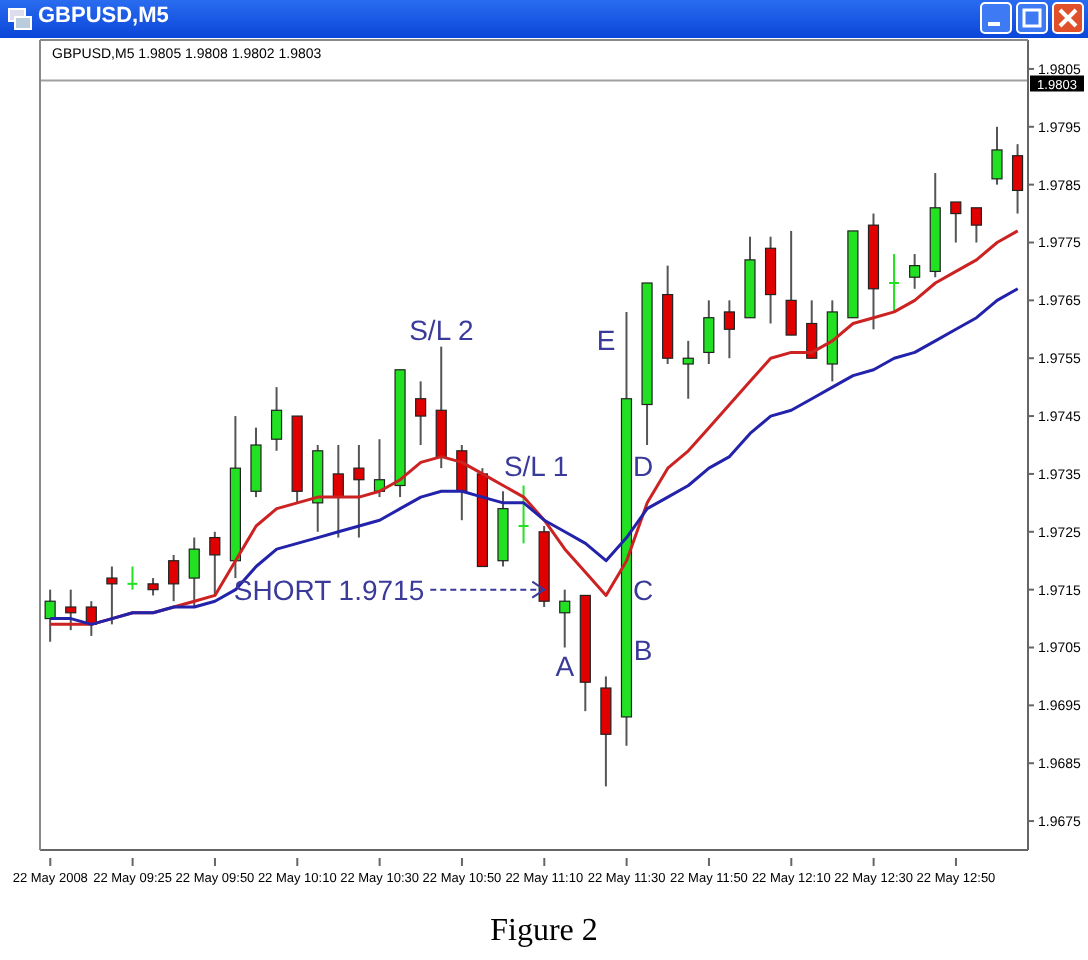  What do you see at coordinates (536, 466) in the screenshot?
I see `annotation: S/L 1` at bounding box center [536, 466].